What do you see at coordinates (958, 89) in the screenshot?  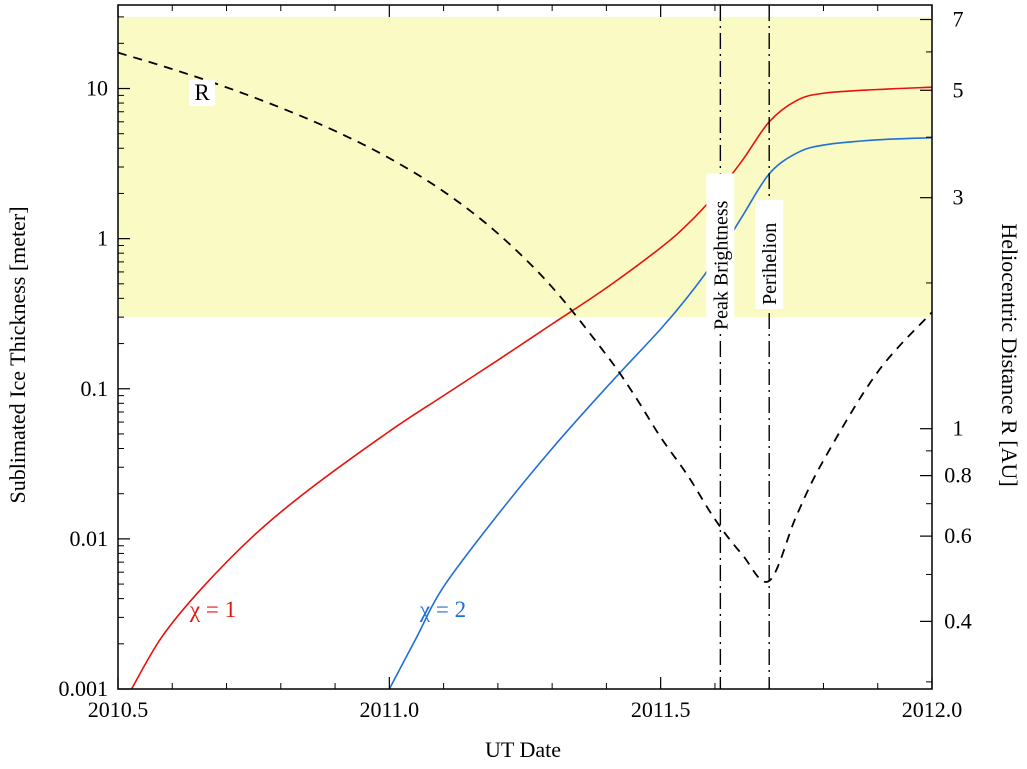 I see `y-right-tick-label-2: 5` at bounding box center [958, 89].